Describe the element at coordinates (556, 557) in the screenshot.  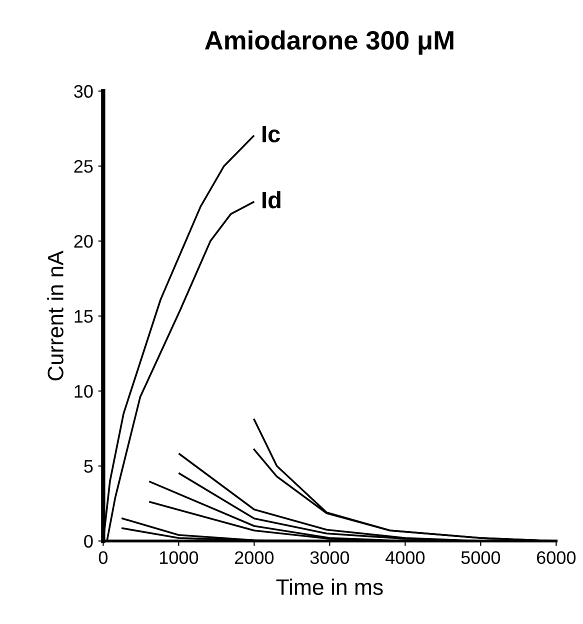
I see `x-tick-label: 6000` at that location.